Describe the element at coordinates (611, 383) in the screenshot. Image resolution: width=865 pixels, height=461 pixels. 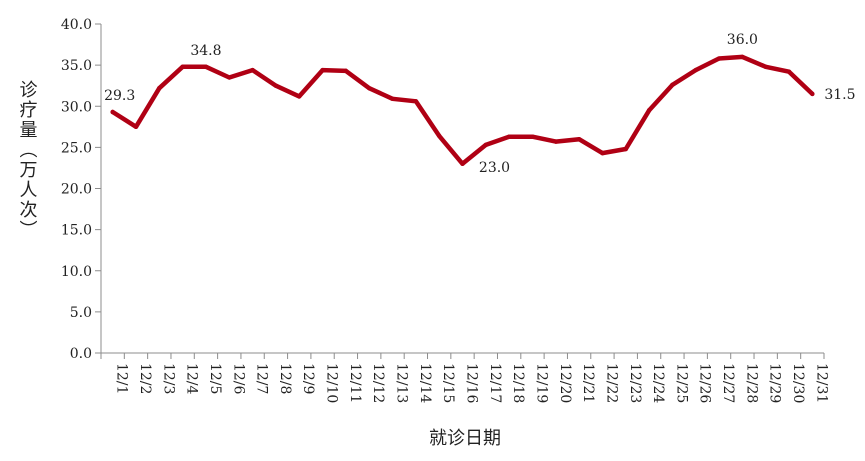
I see `x-tick-label: 12/22` at that location.